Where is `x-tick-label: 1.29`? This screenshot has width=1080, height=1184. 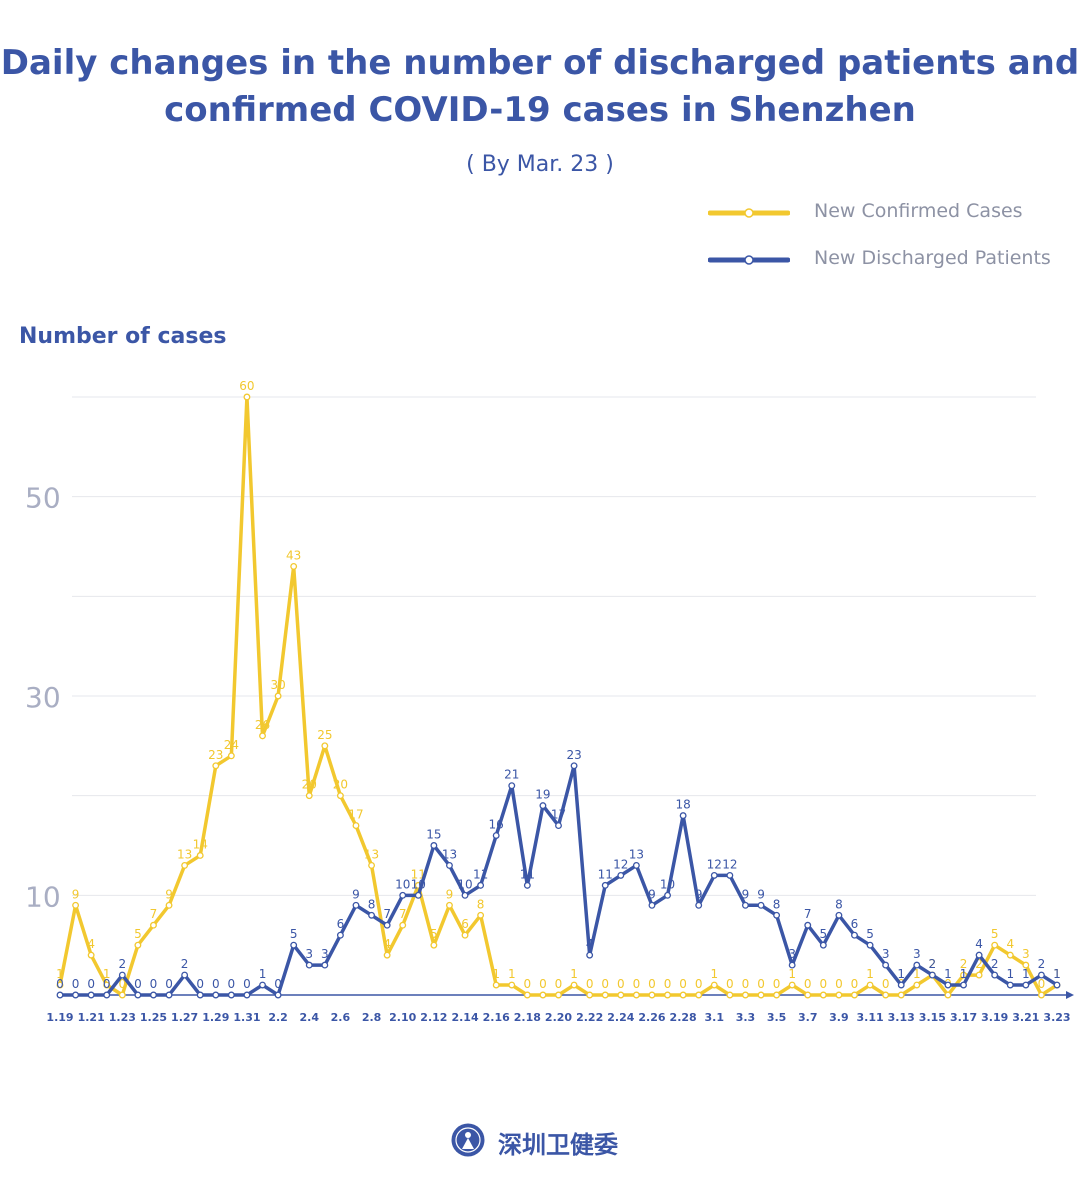
x-tick-label: 1.29 is located at coordinates (215, 1017).